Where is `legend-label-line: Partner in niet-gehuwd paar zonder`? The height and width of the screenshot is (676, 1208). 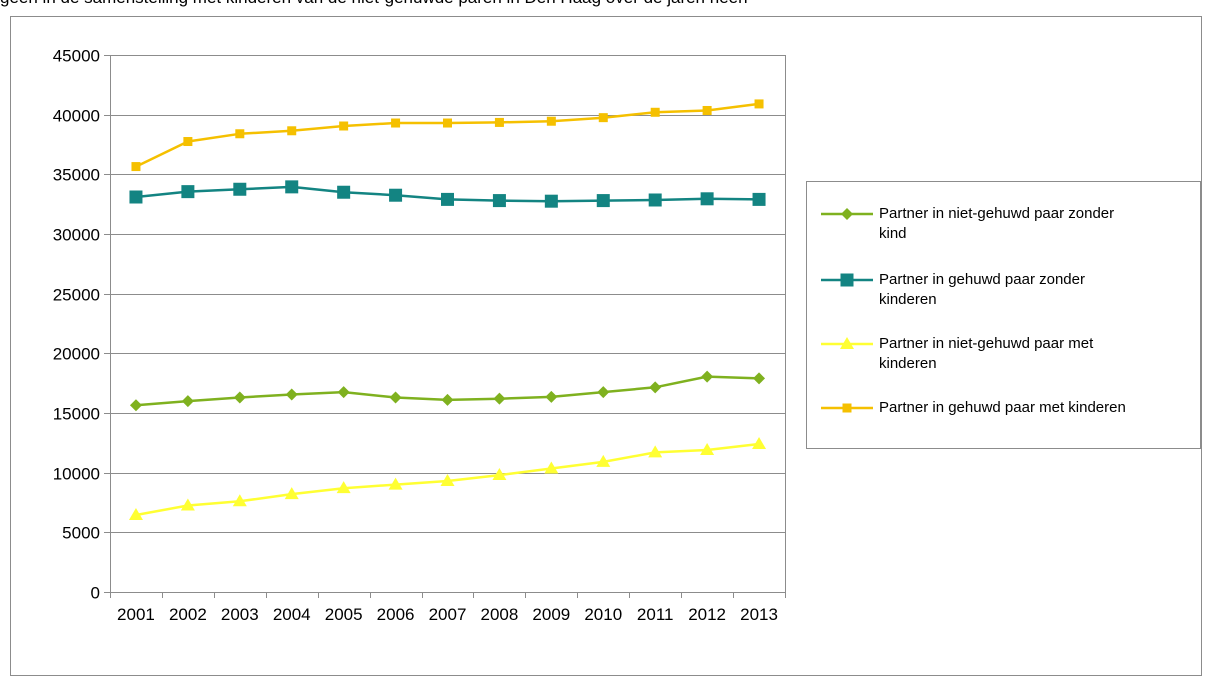
legend-label-line: Partner in niet-gehuwd paar zonder is located at coordinates (997, 213).